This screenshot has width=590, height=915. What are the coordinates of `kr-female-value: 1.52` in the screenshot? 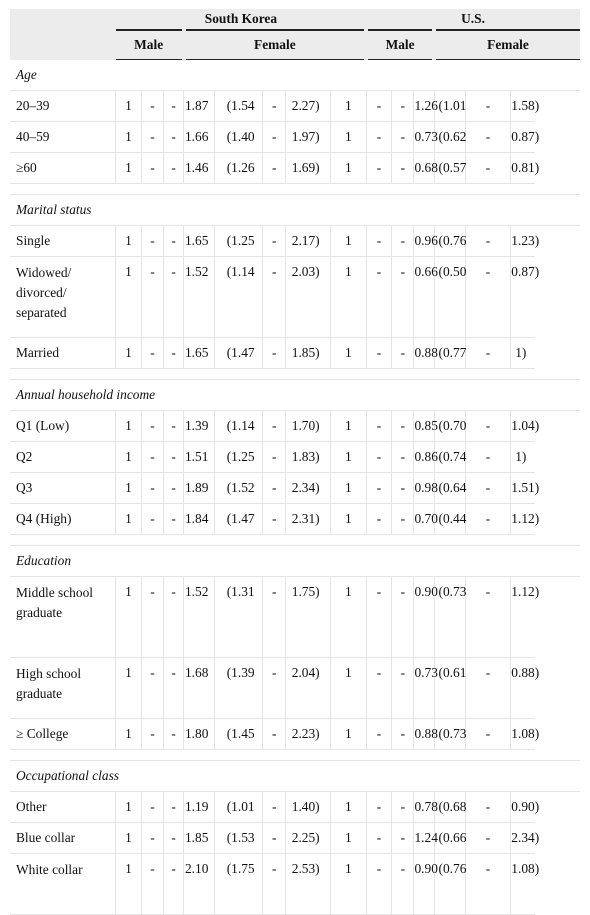 It's located at (199, 617).